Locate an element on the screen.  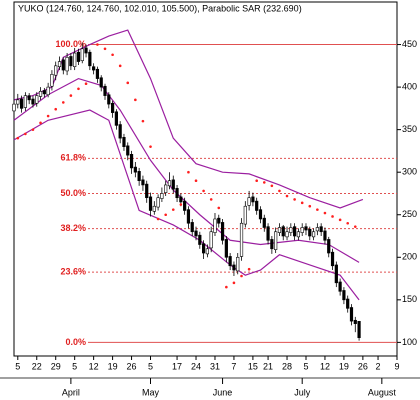
x-tick-label: 28 is located at coordinates (287, 366).